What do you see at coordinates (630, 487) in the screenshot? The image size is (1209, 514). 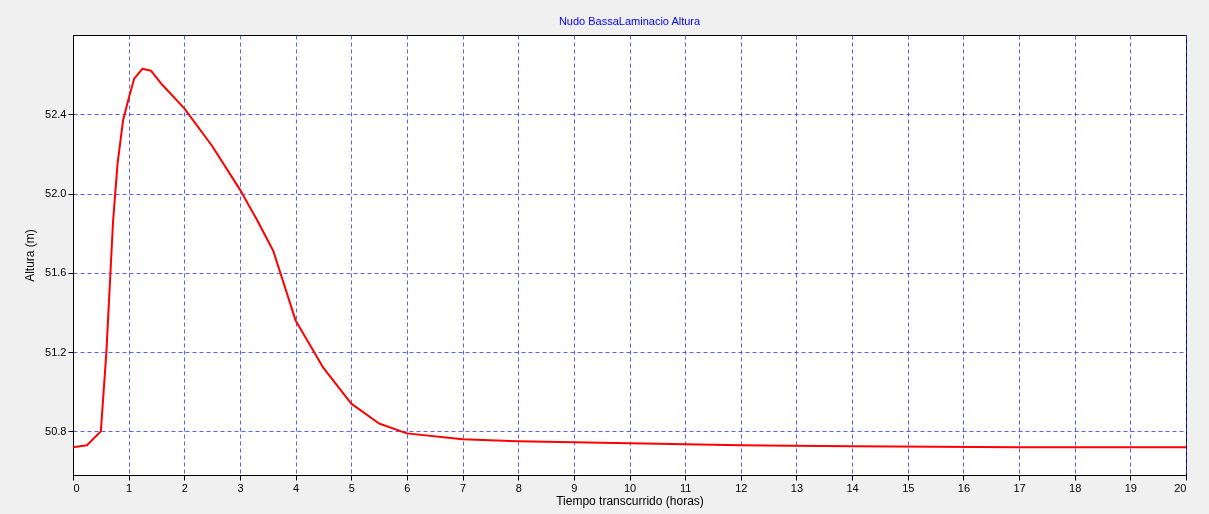 I see `x-tick-label: 10` at bounding box center [630, 487].